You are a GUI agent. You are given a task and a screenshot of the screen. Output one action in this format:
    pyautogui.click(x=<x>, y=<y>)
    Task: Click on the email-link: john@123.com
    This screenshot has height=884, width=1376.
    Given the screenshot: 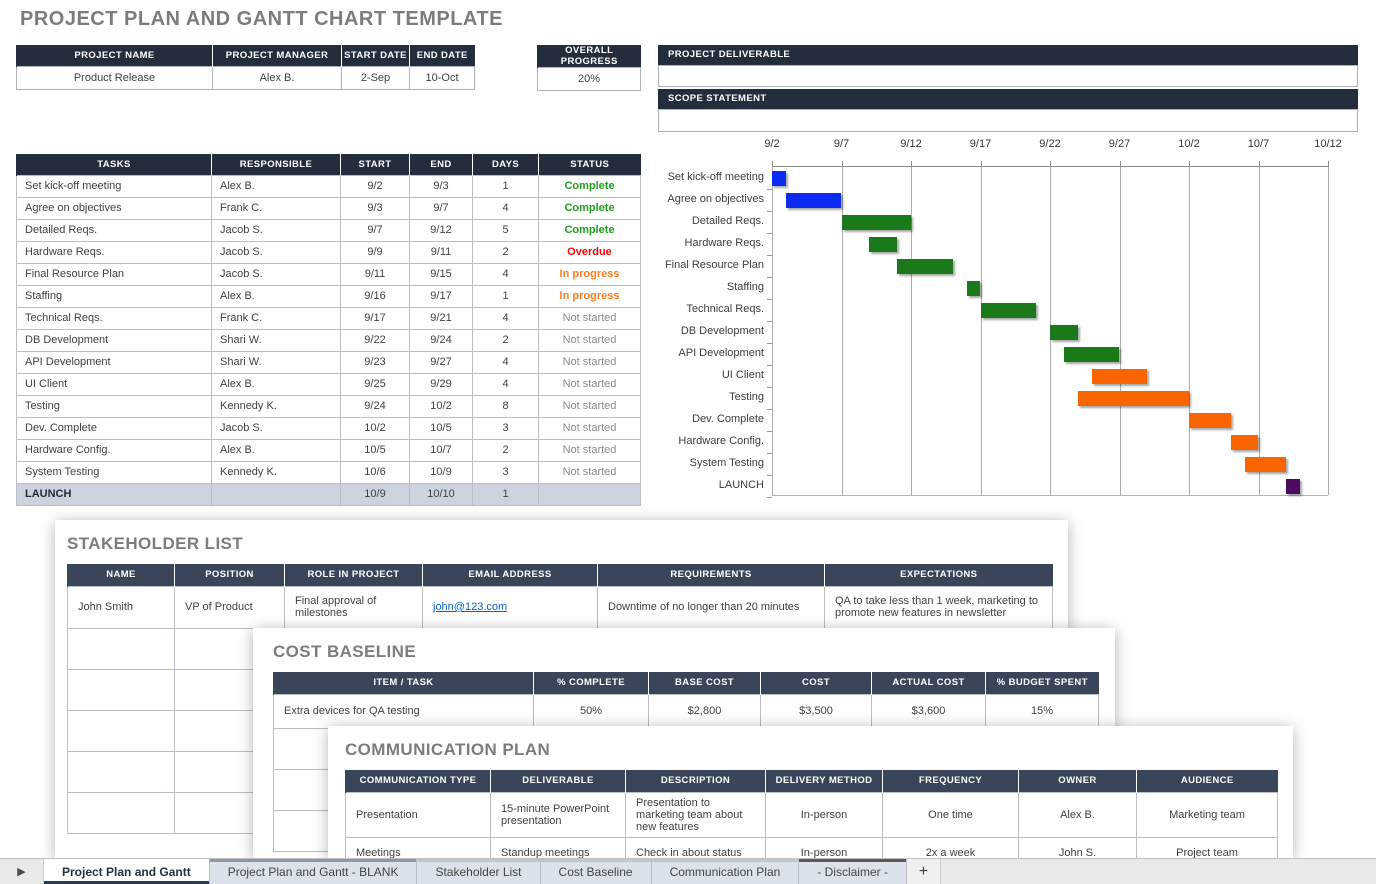 What is the action you would take?
    pyautogui.click(x=470, y=607)
    